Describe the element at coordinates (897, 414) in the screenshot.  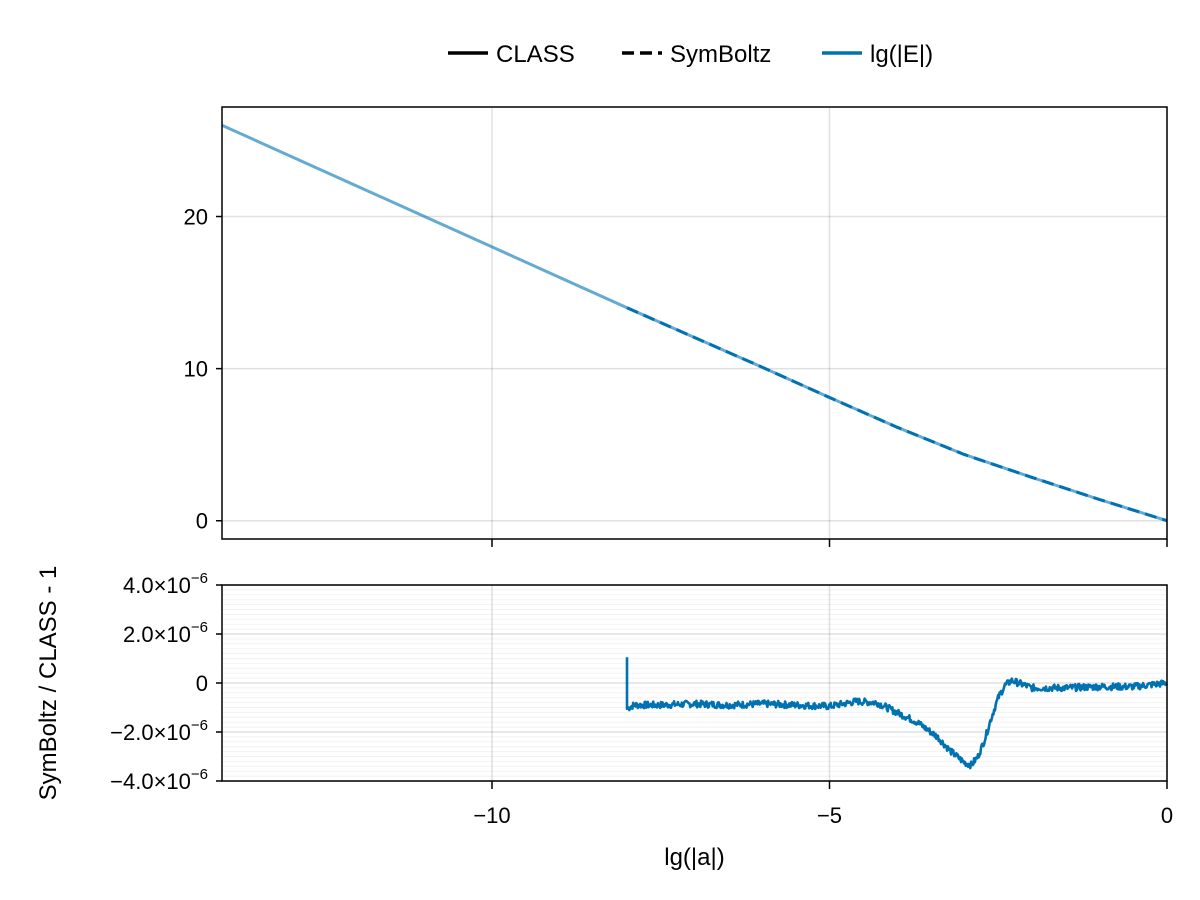
I see `series-line-symboltz` at that location.